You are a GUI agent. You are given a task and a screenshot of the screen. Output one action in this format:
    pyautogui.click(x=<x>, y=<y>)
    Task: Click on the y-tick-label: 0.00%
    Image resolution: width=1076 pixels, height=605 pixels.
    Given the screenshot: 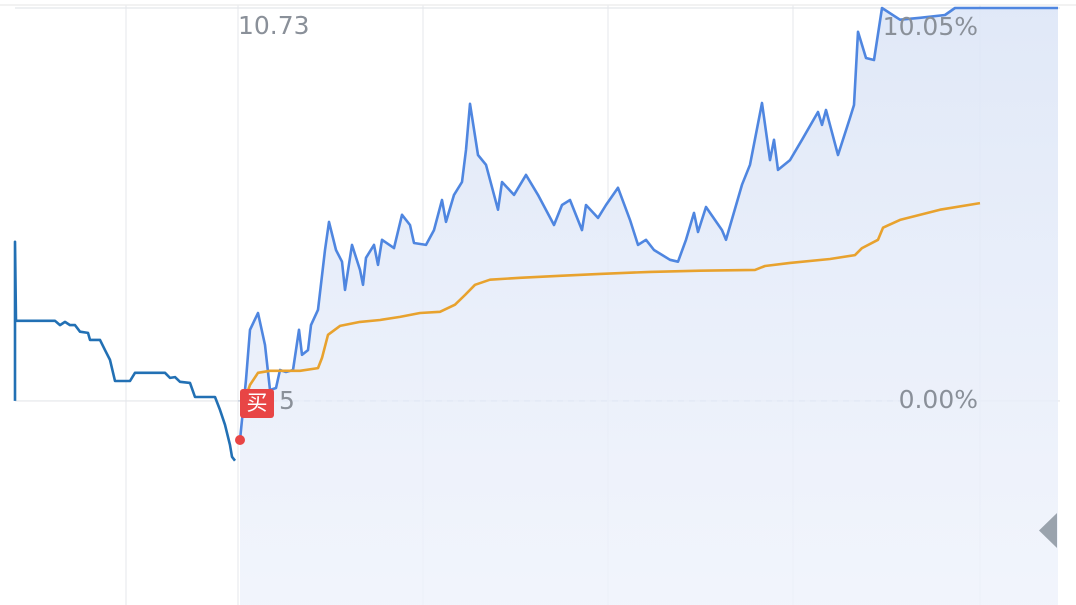 What is the action you would take?
    pyautogui.click(x=938, y=399)
    